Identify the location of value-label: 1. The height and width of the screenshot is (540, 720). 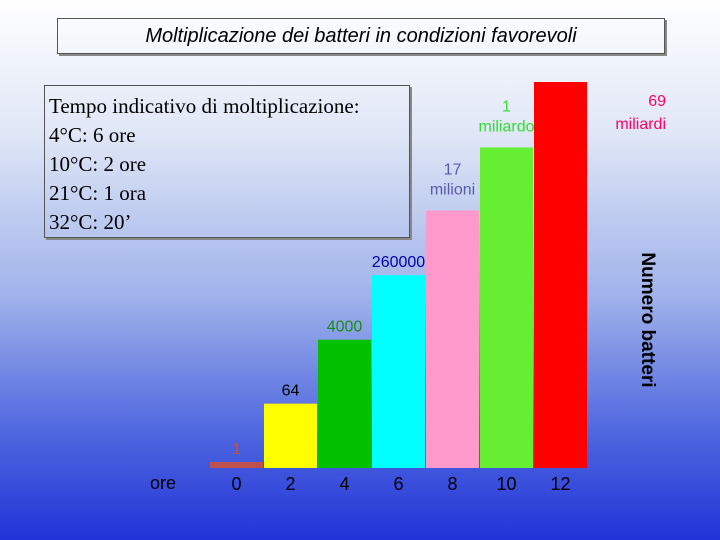
(236, 449).